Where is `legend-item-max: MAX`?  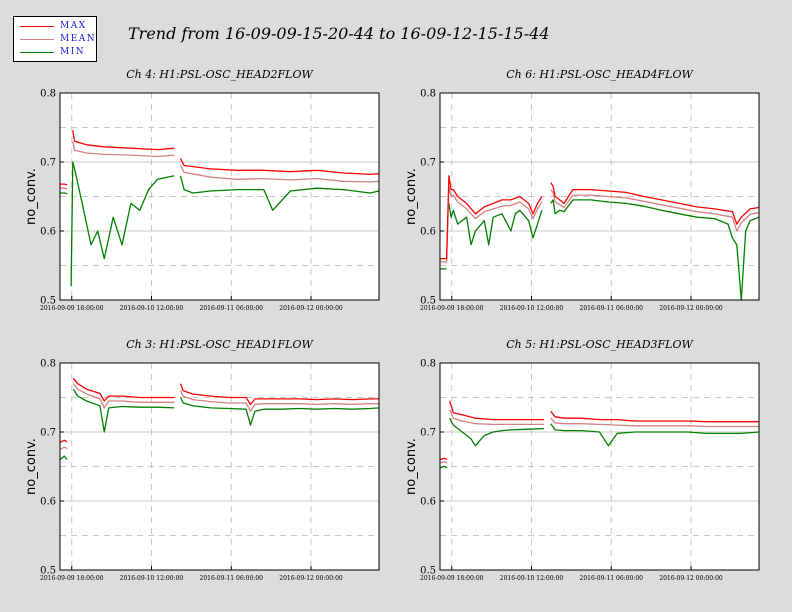
legend-item-max: MAX is located at coordinates (57, 26).